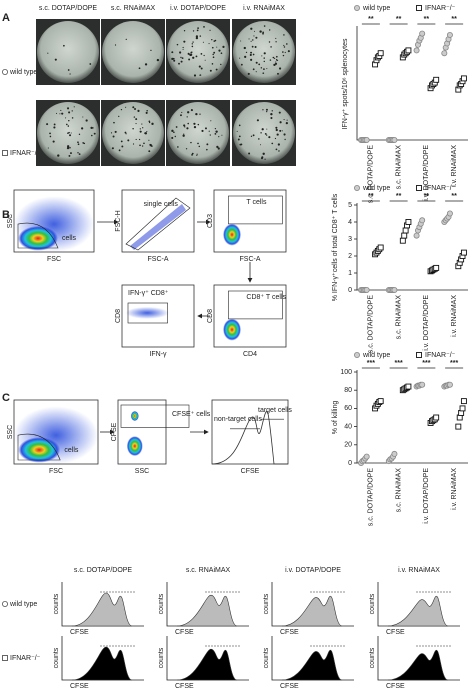 The image size is (474, 692). Describe the element at coordinates (348, 445) in the screenshot. I see `y-tick-label: 20` at that location.